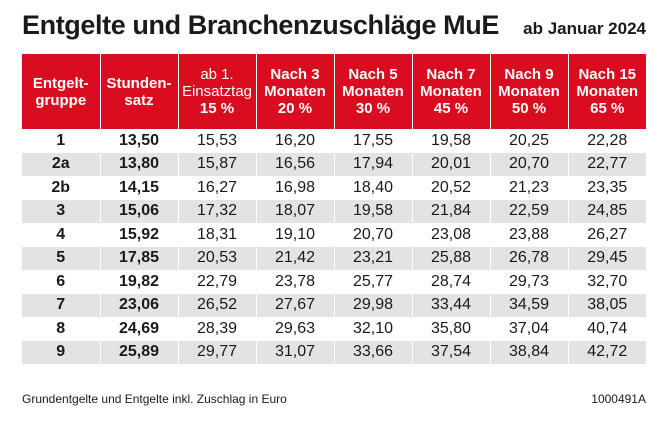 The width and height of the screenshot is (670, 429). I want to click on cell-value: 37,04, so click(529, 329).